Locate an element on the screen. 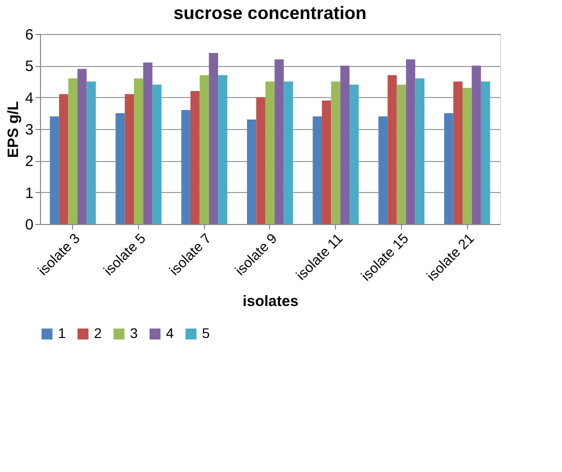 The height and width of the screenshot is (472, 562). y-tick-label: 3 is located at coordinates (29, 130).